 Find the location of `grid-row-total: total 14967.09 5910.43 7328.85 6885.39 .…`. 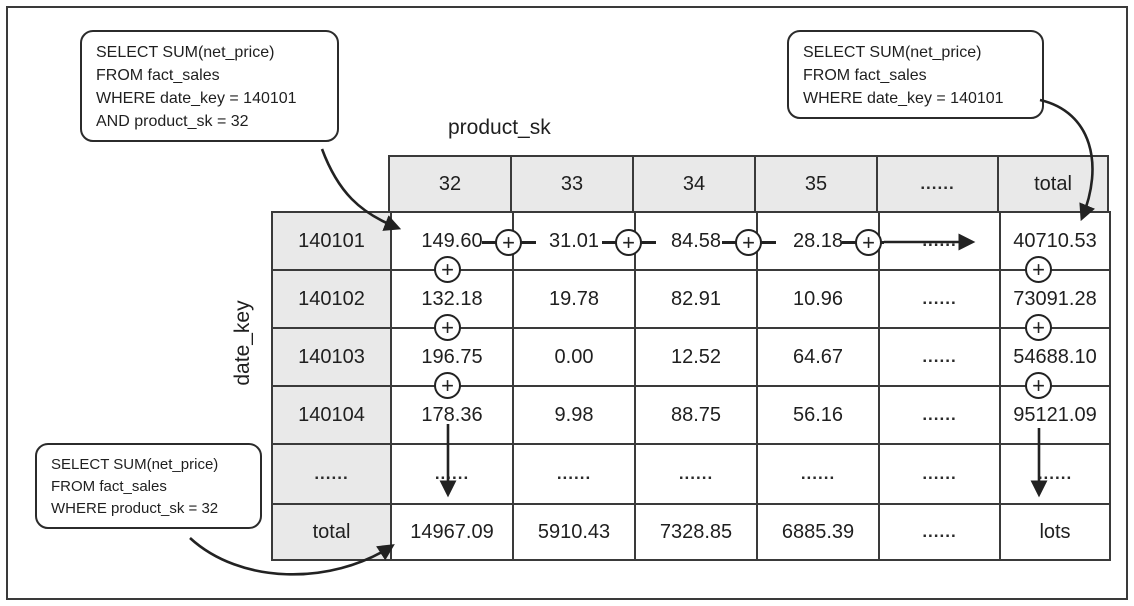

grid-row-total: total 14967.09 5910.43 7328.85 6885.39 .… is located at coordinates (691, 532).